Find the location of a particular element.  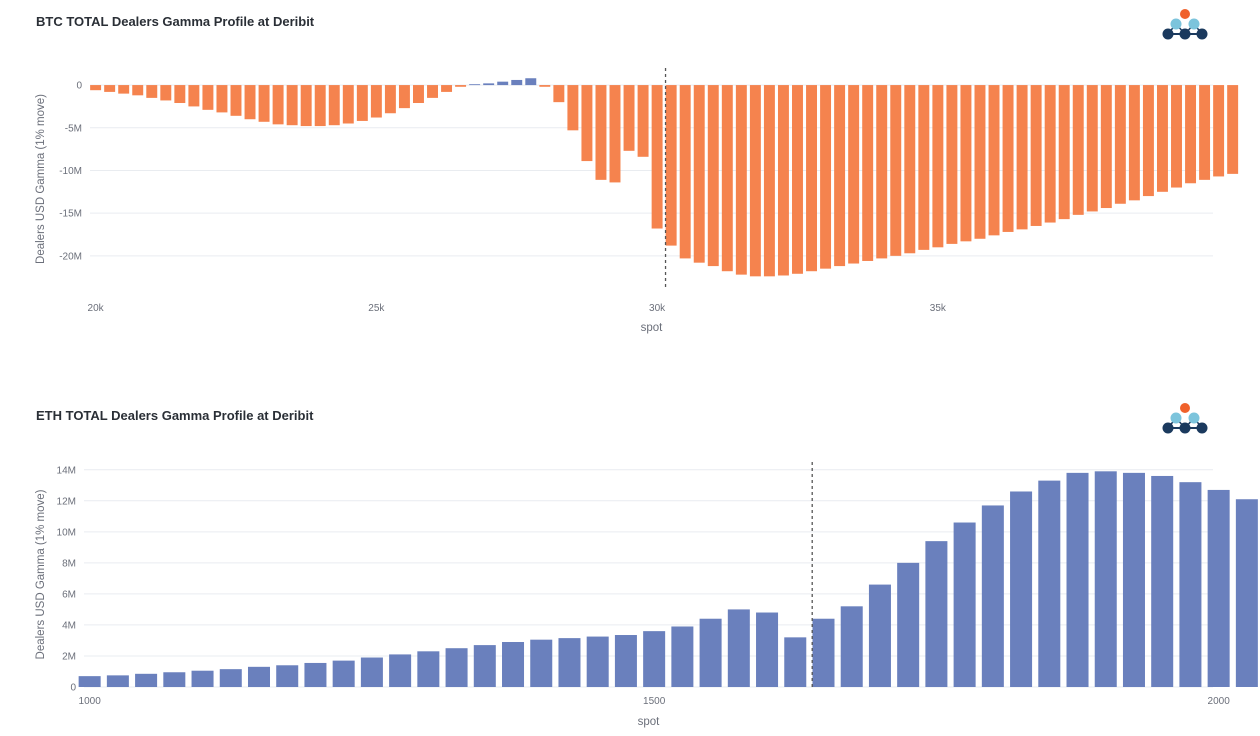

btc-y-tick-label: -15M is located at coordinates (70, 214).